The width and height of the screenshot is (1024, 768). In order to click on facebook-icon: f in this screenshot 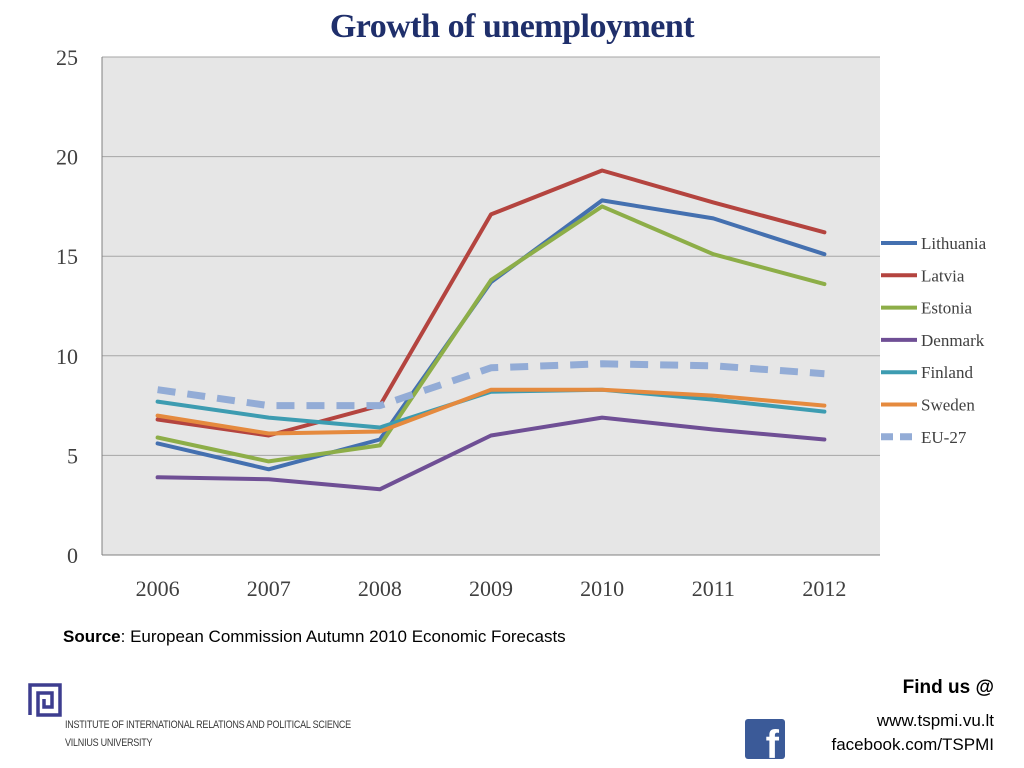, I will do `click(765, 739)`.